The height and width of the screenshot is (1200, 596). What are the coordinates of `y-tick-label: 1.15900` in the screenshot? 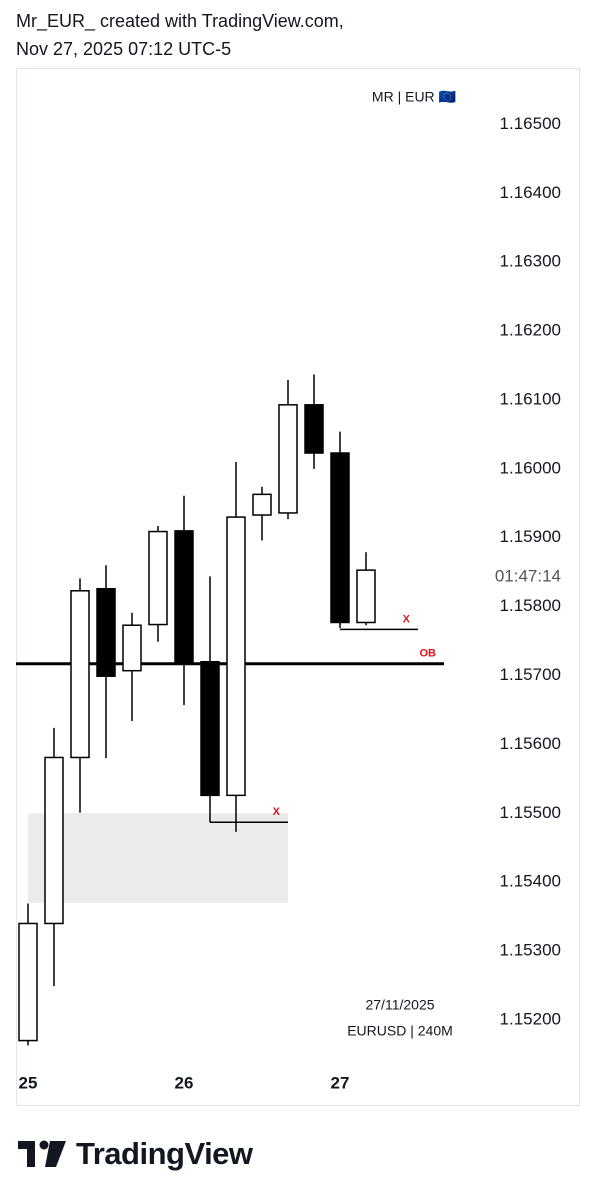 It's located at (530, 536).